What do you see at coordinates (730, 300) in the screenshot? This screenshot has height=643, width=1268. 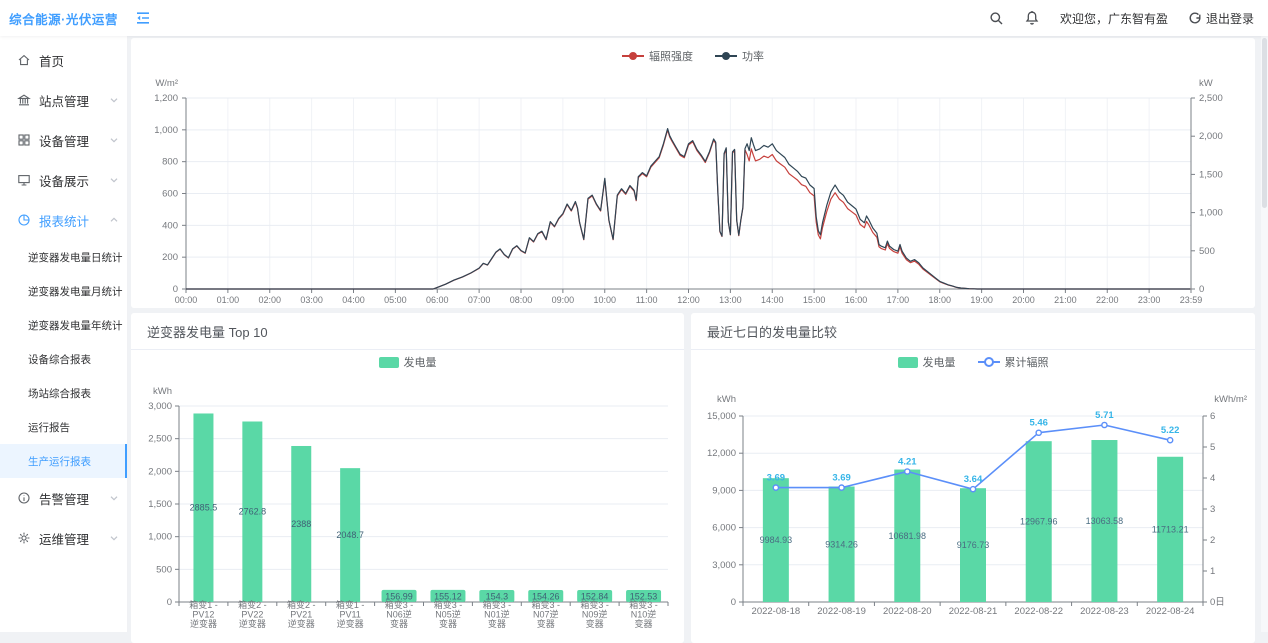 I see `svg-text: 13:00` at bounding box center [730, 300].